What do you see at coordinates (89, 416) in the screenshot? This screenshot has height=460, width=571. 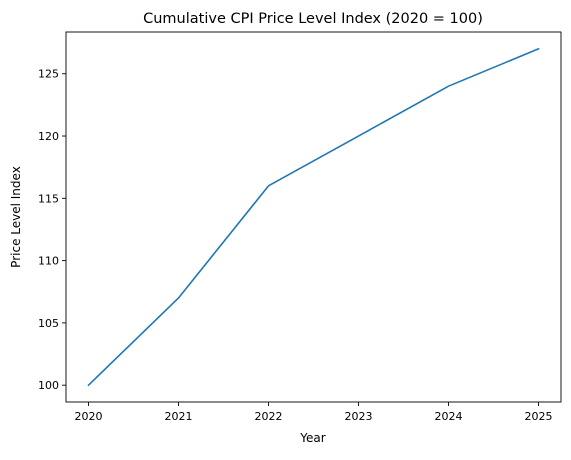 I see `x-tick-label: 2020` at bounding box center [89, 416].